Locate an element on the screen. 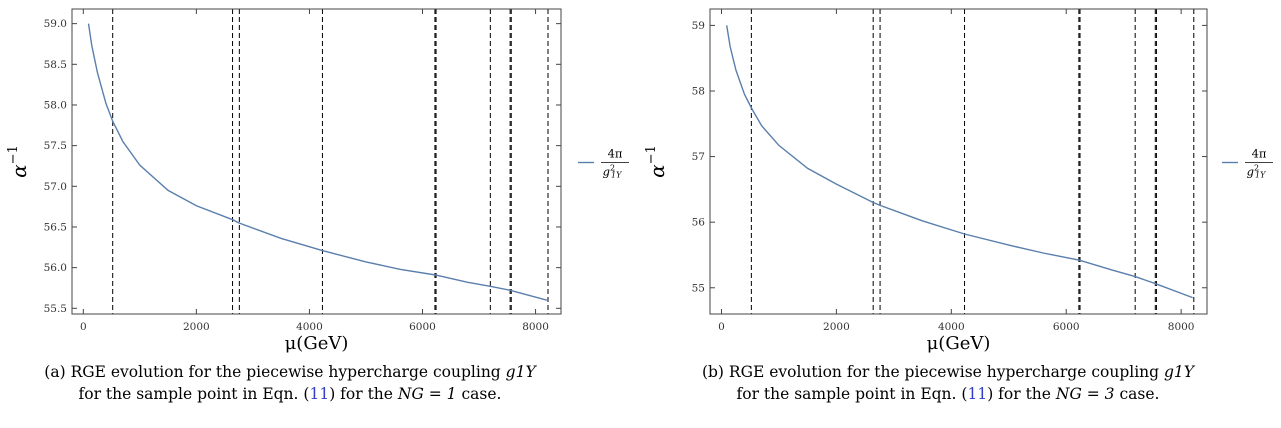  y-tick-label: 58.5 is located at coordinates (55, 65).